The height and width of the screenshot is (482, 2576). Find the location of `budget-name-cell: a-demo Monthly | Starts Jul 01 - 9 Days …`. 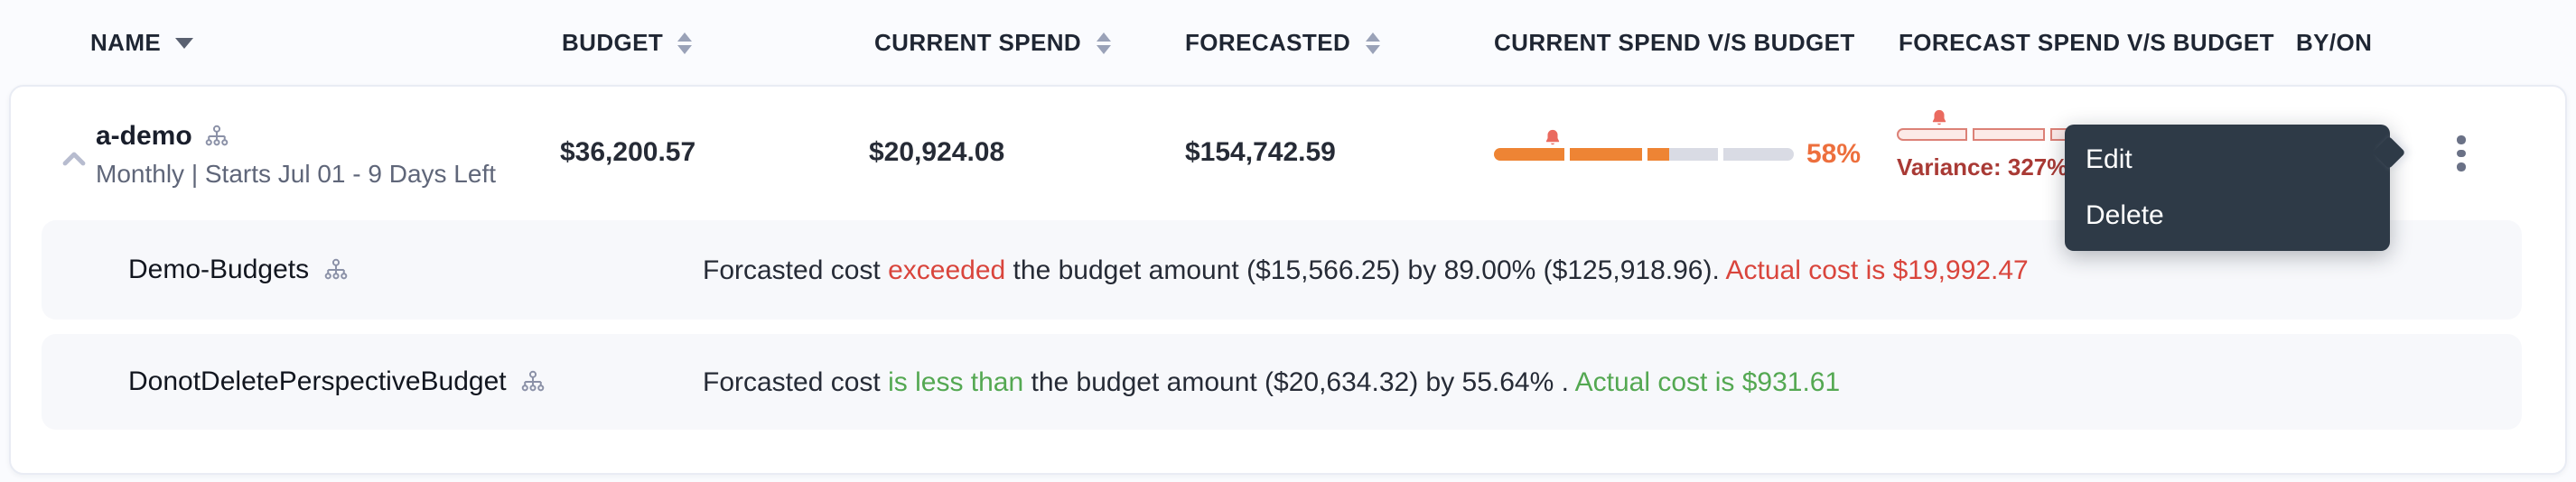

budget-name-cell: a-demo Monthly | Starts Jul 01 - 9 Days … is located at coordinates (282, 154).